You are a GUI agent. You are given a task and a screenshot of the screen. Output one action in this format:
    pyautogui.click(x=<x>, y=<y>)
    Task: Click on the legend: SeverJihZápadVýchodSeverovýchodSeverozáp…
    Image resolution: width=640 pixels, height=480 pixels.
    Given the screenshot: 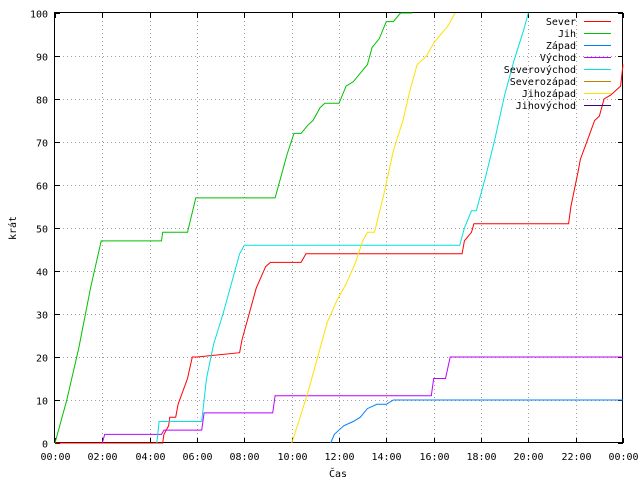 What is the action you would take?
    pyautogui.click(x=557, y=64)
    